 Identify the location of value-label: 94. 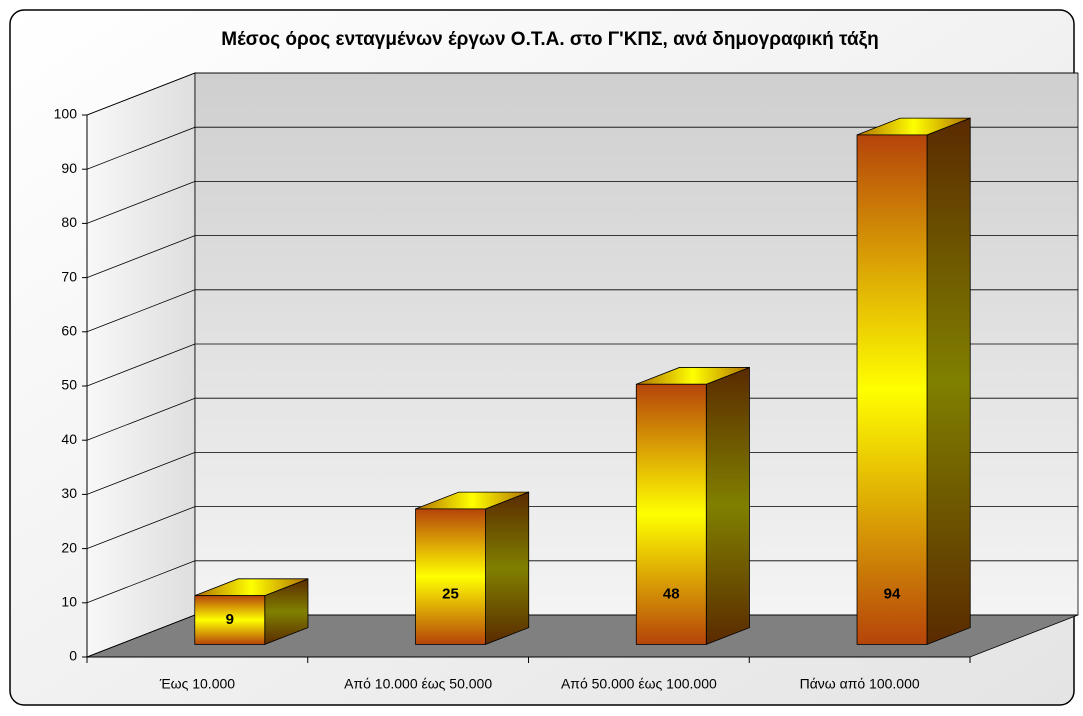
(892, 593).